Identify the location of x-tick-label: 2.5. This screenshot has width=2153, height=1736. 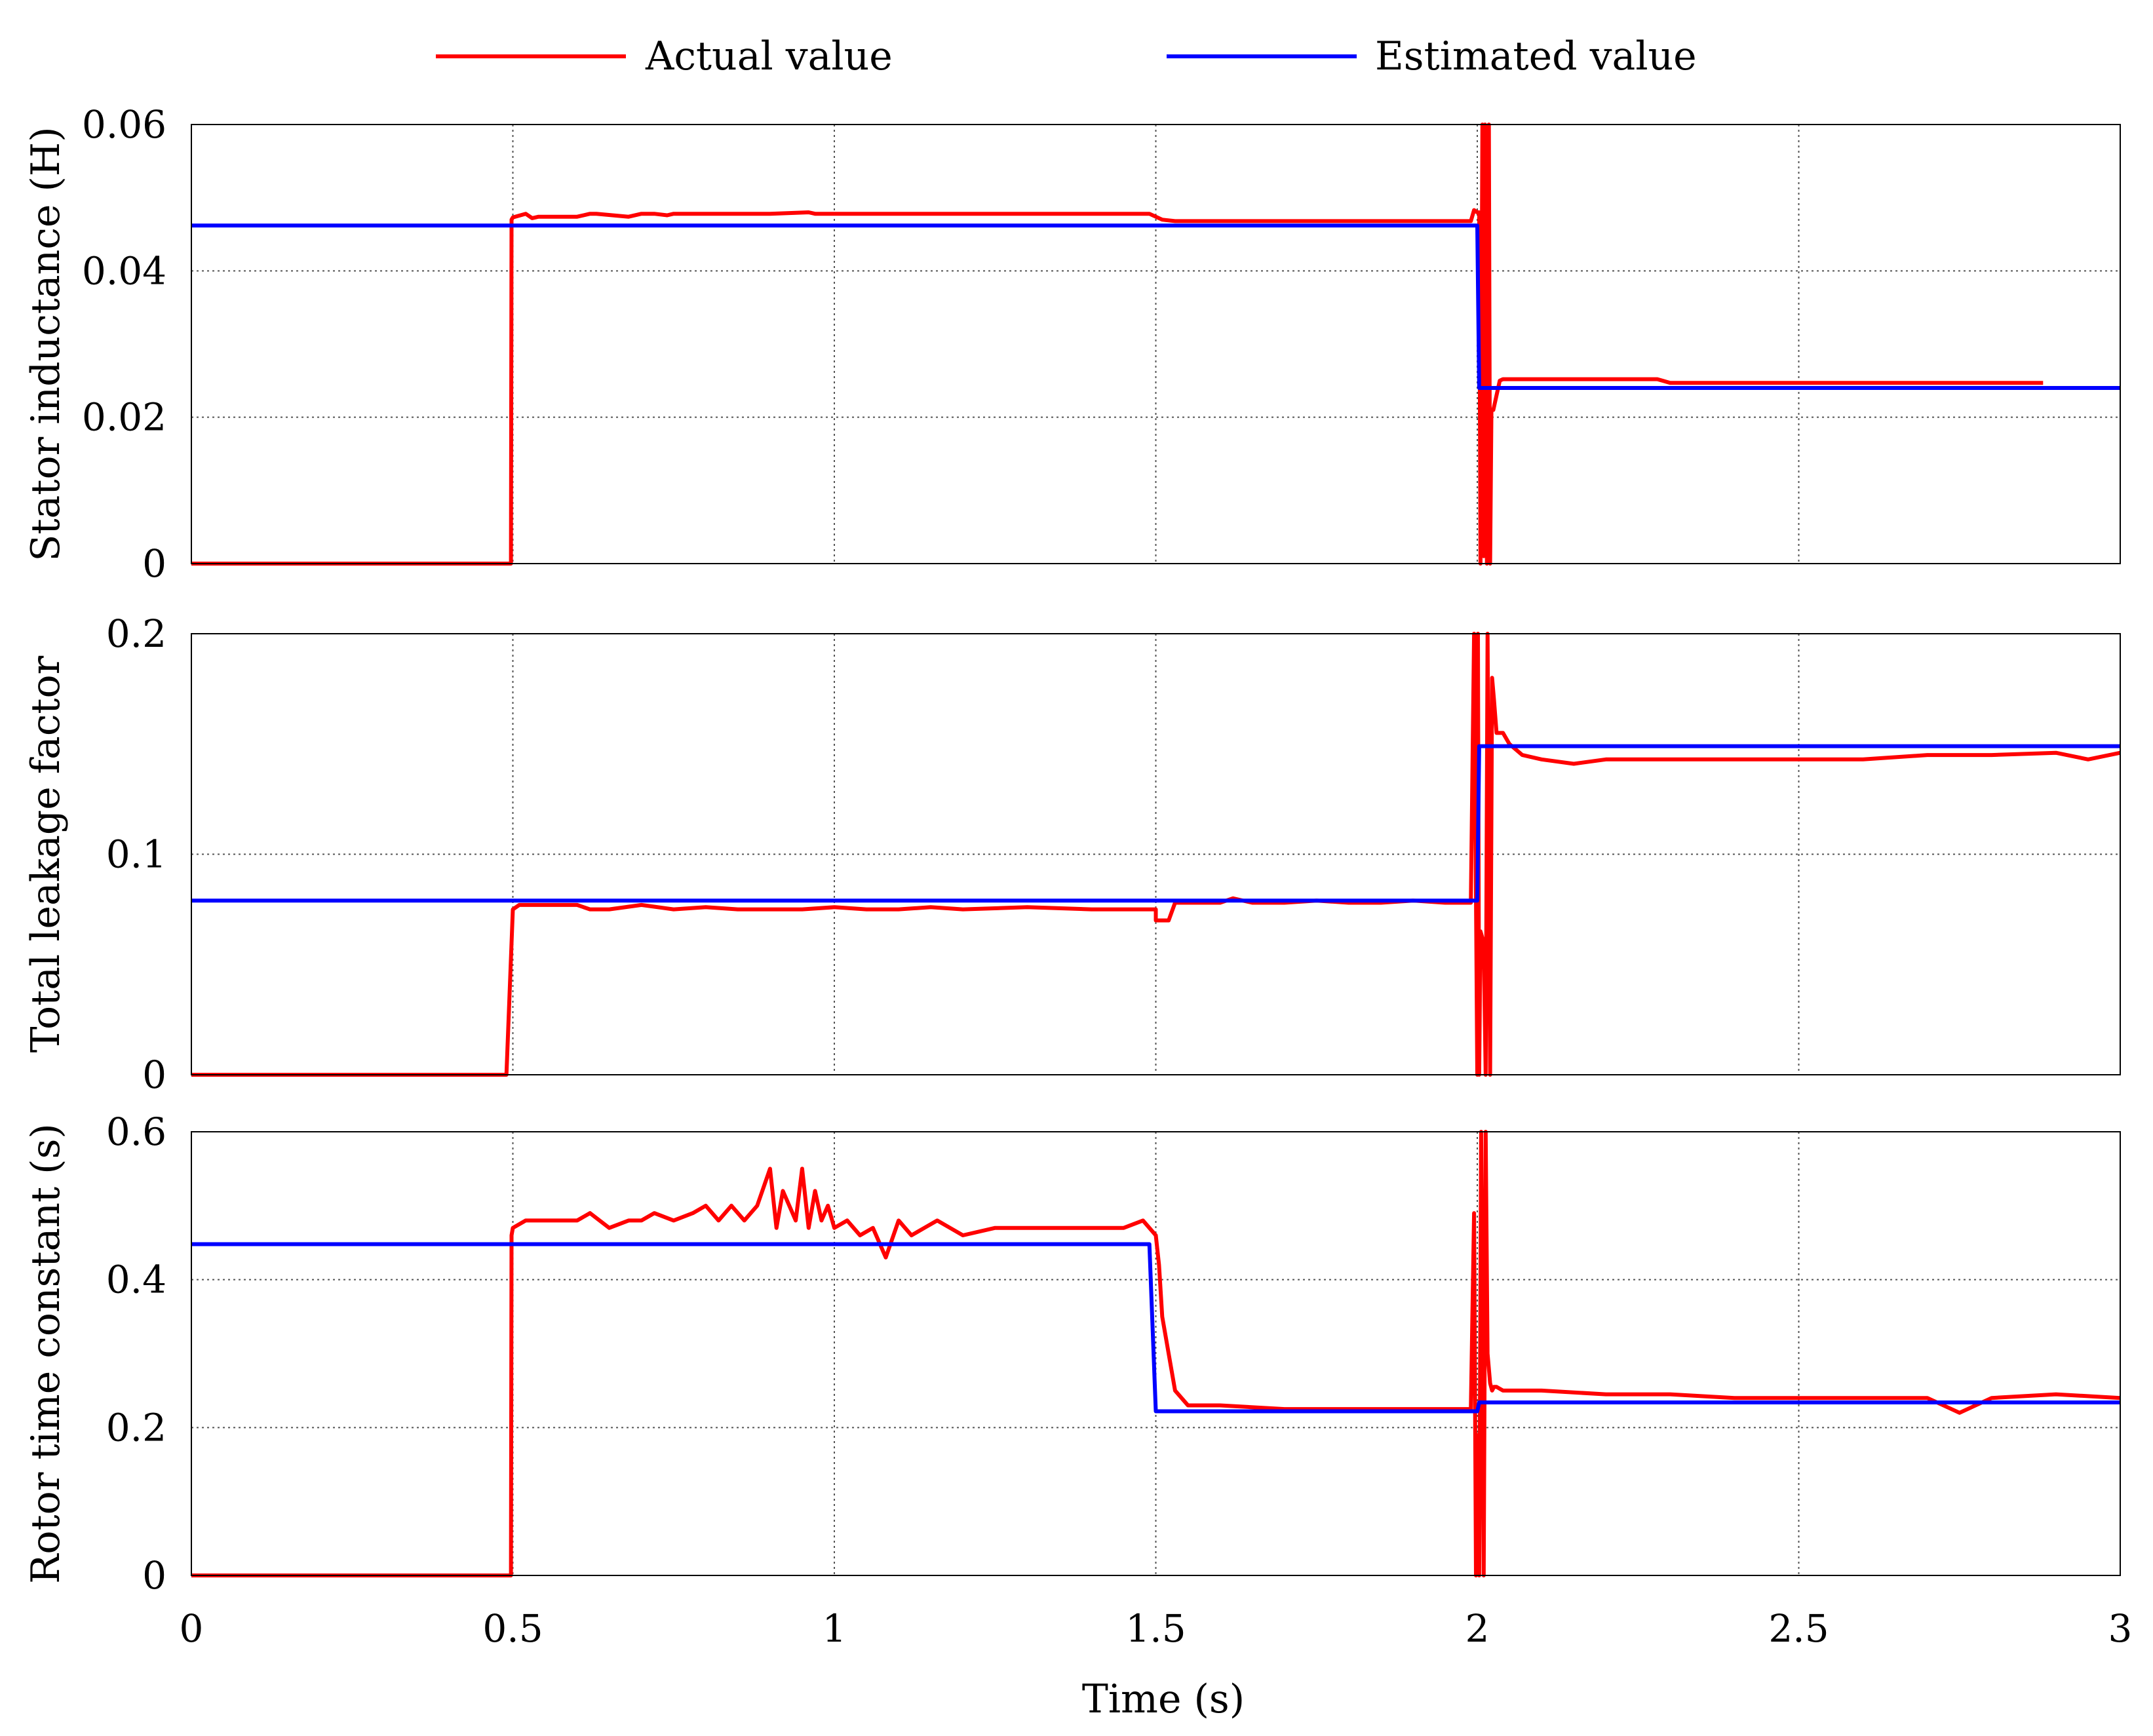
(1798, 1628).